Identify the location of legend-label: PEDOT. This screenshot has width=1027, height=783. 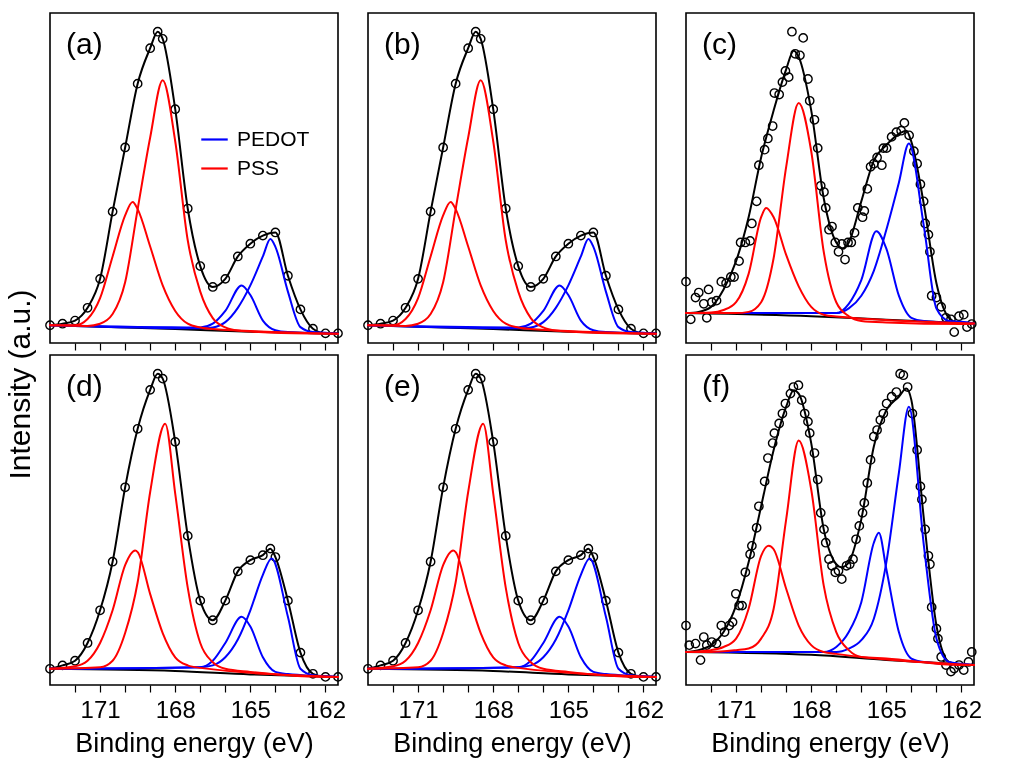
(273, 138).